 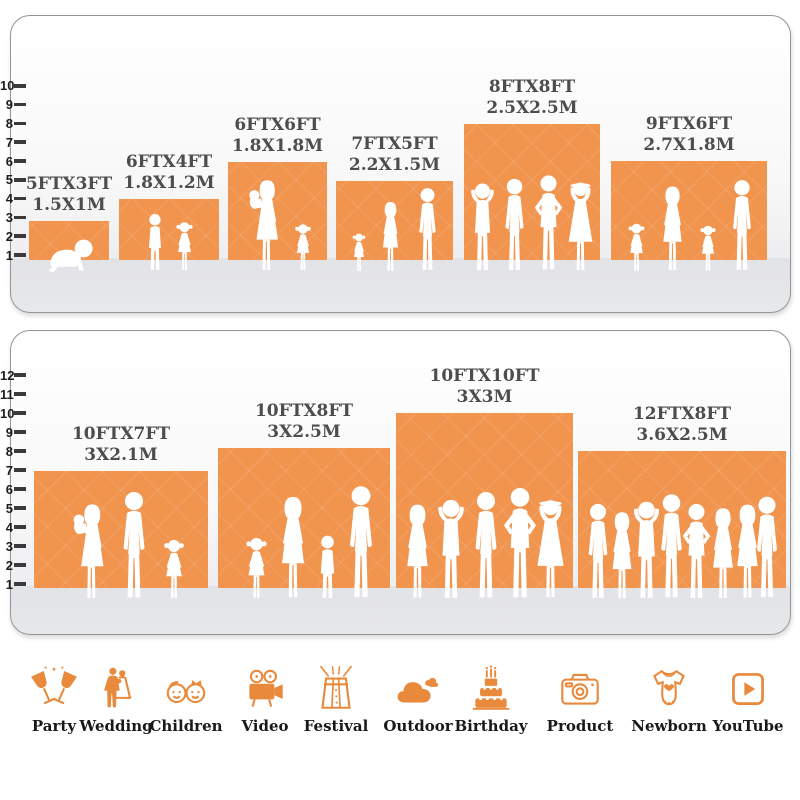 What do you see at coordinates (336, 699) in the screenshot?
I see `category-festival: Festival` at bounding box center [336, 699].